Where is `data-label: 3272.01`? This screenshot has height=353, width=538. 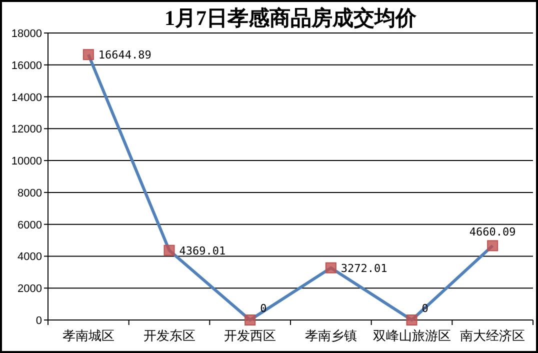
data-label: 3272.01 is located at coordinates (364, 268).